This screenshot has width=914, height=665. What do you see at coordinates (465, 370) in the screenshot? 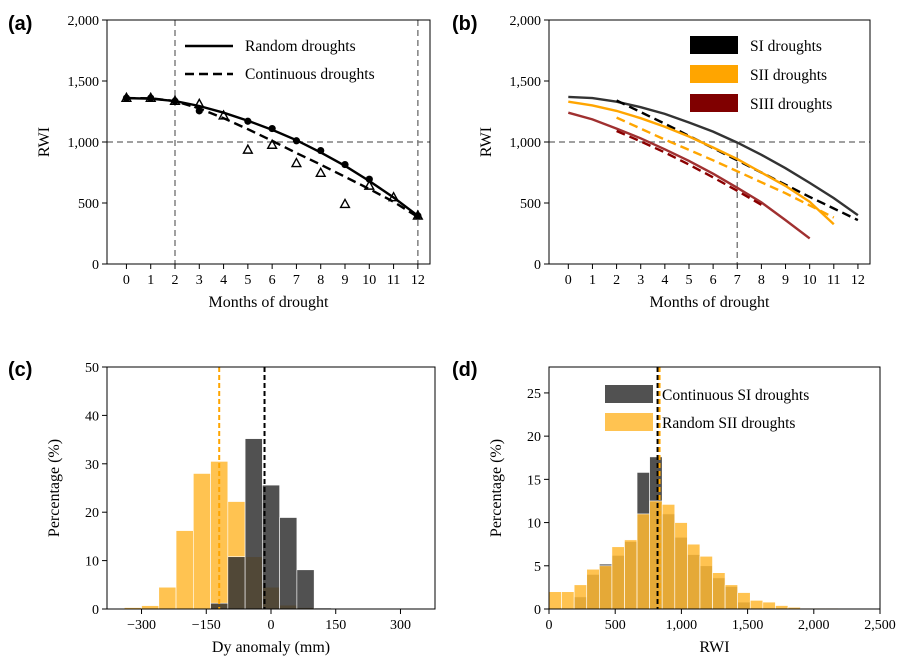
I see `panel-label: (d)` at bounding box center [465, 370].